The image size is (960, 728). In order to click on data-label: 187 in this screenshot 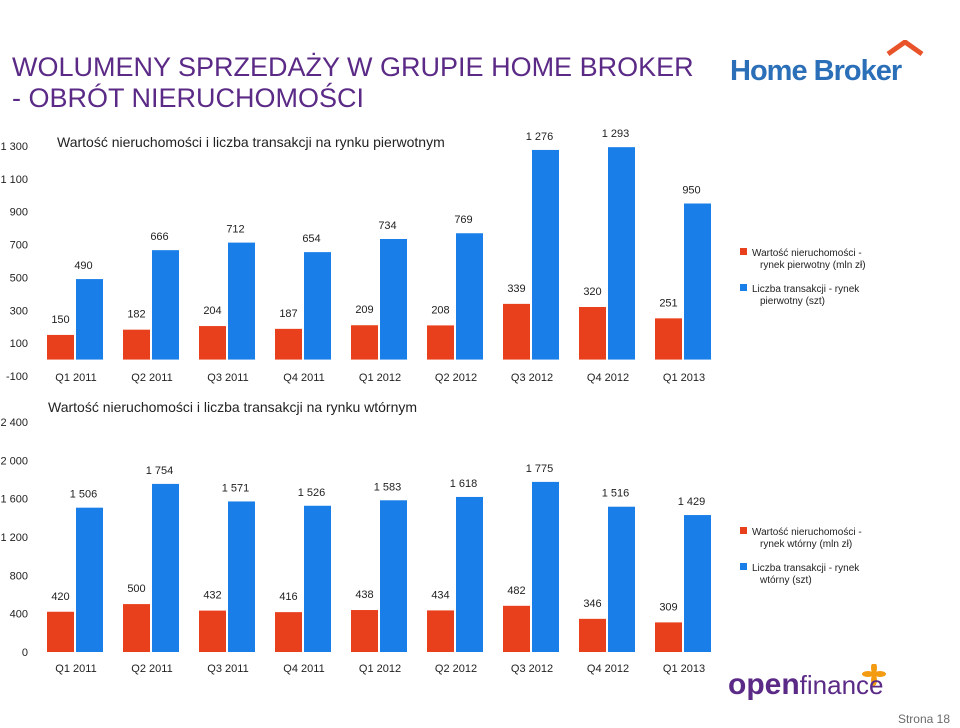, I will do `click(288, 314)`.